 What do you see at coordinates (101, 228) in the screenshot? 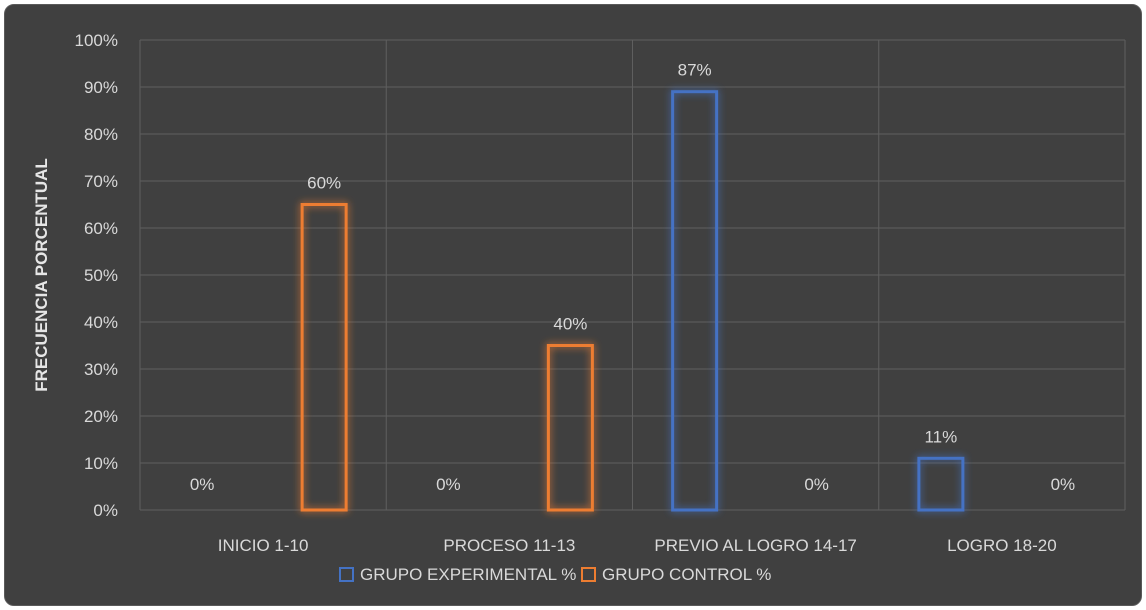
I see `y-tick-label: 60%` at bounding box center [101, 228].